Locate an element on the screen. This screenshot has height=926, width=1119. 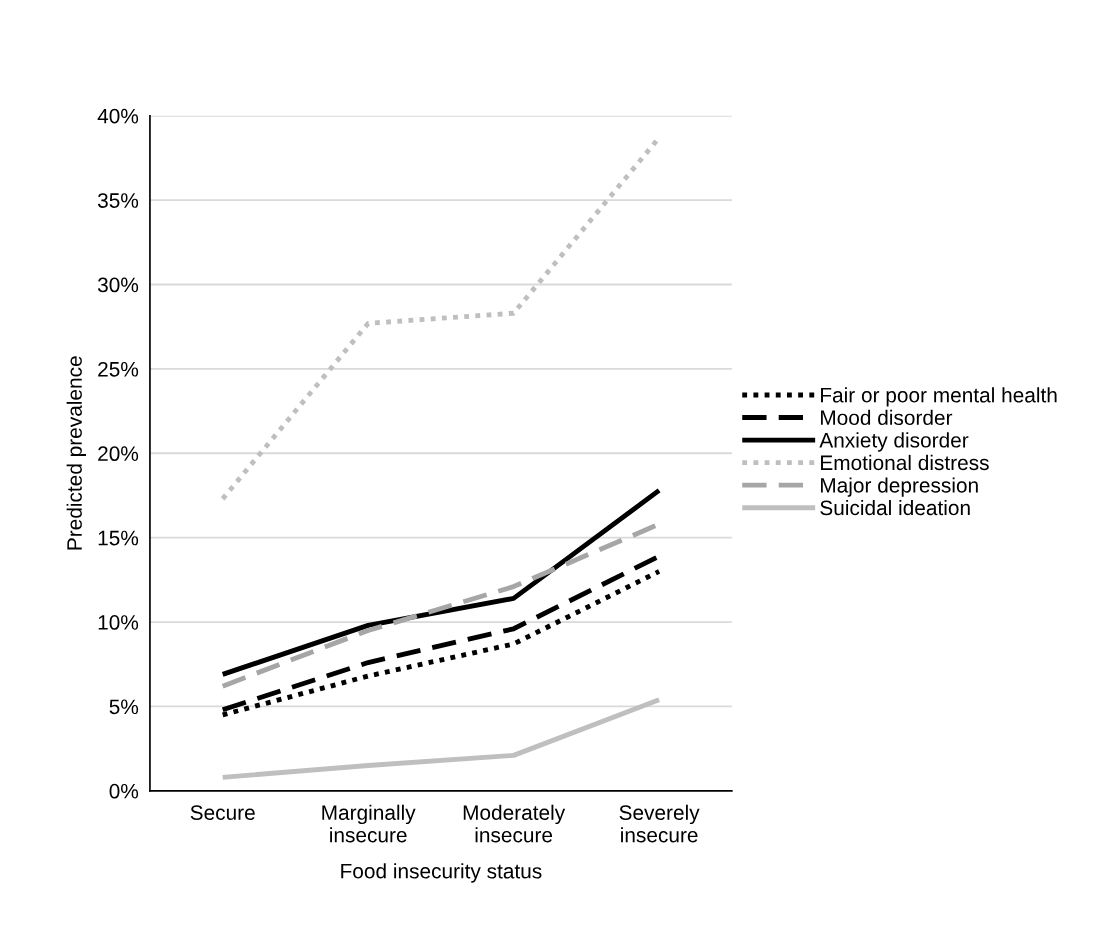
y-tick-label: 5% is located at coordinates (124, 707).